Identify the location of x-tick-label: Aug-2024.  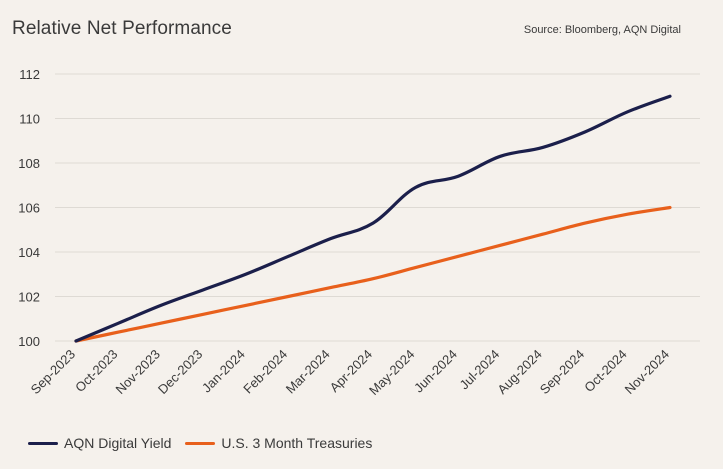
(519, 372).